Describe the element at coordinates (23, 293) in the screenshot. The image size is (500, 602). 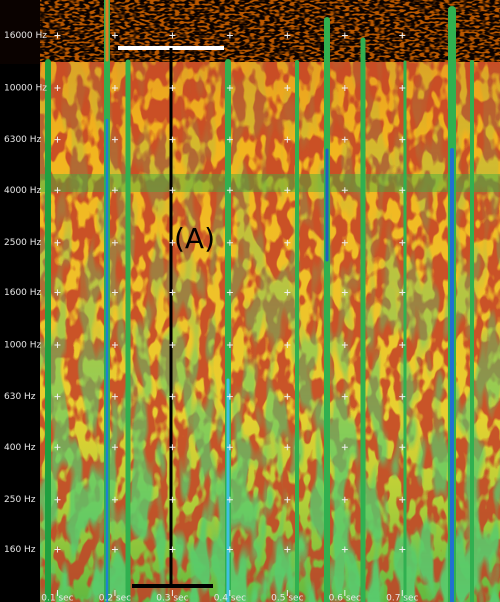
I see `y-tick-label: 1600 Hz` at that location.